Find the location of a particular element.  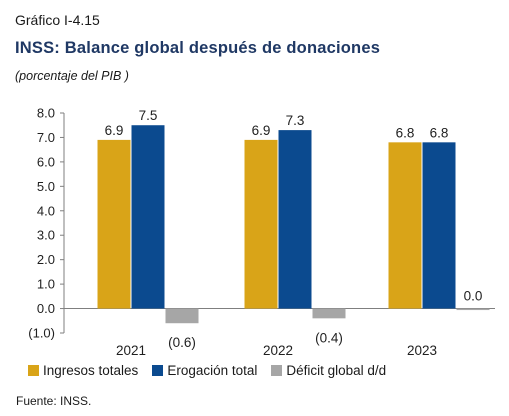

y-tick-label: 4.0 is located at coordinates (46, 210).